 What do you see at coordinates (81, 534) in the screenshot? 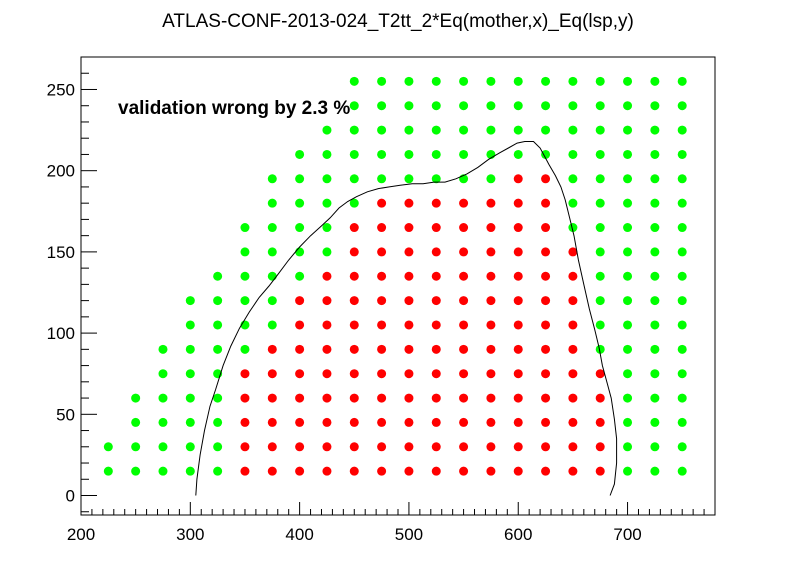
I see `x-tick-label: 200` at bounding box center [81, 534].